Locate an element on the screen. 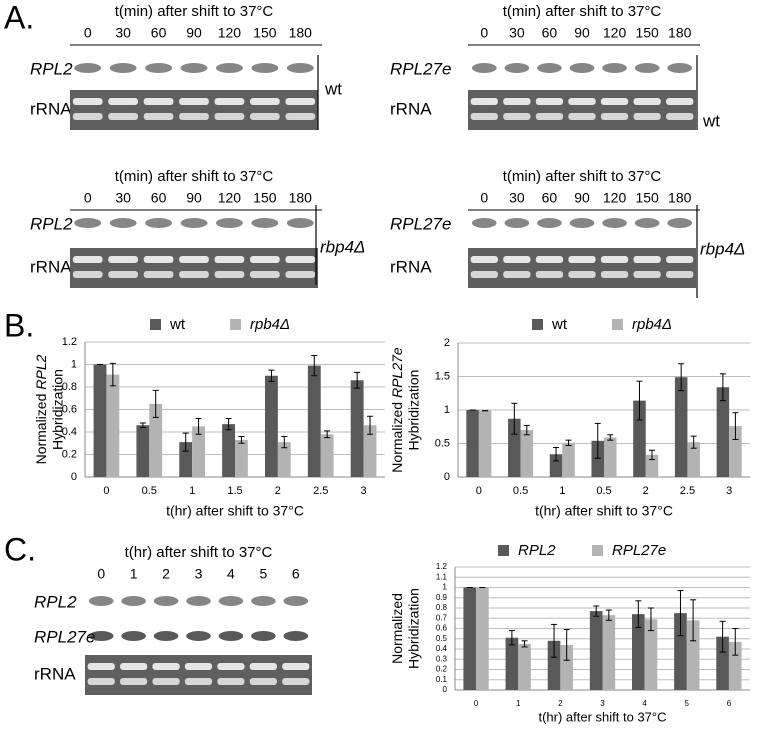 This screenshot has width=762, height=735. row-label: RPL2 is located at coordinates (51, 223).